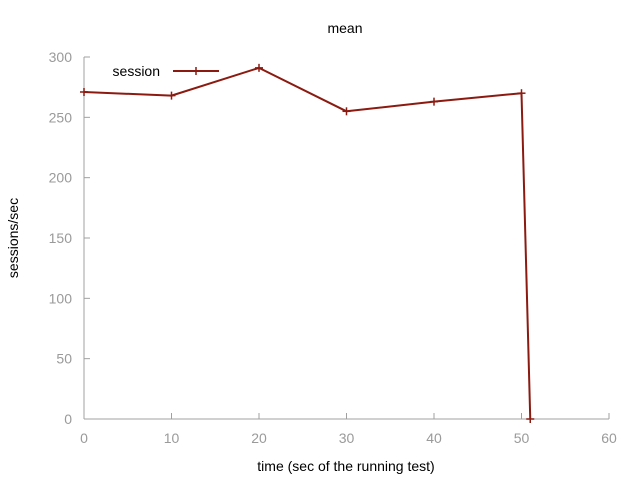 Image resolution: width=640 pixels, height=480 pixels. I want to click on x-tick-label-10: 10, so click(172, 438).